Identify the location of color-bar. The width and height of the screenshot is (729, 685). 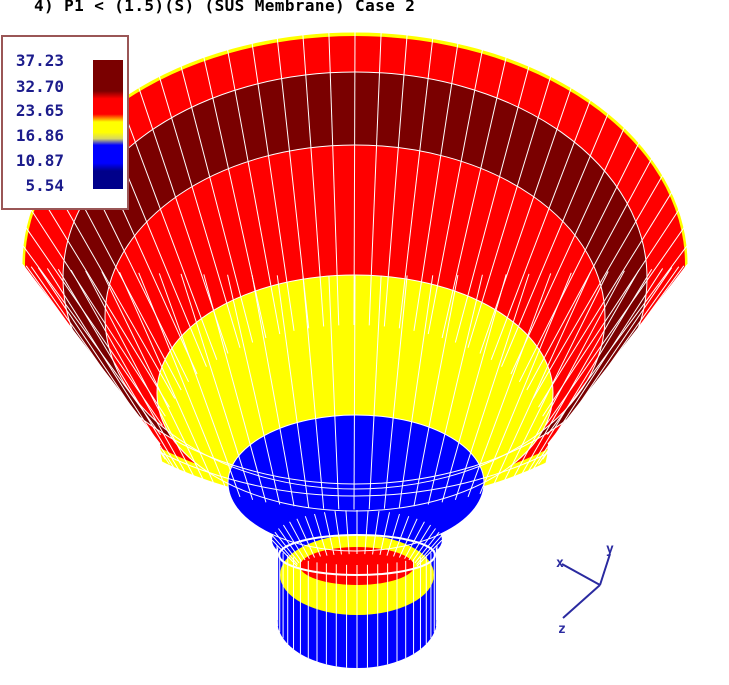
(108, 124).